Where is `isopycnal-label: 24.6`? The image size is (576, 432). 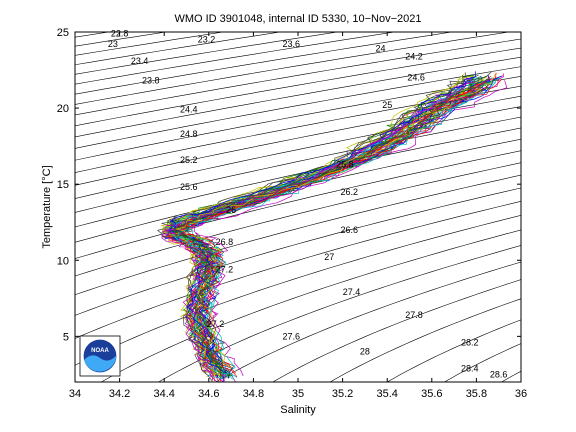
isopycnal-label: 24.6 is located at coordinates (416, 78).